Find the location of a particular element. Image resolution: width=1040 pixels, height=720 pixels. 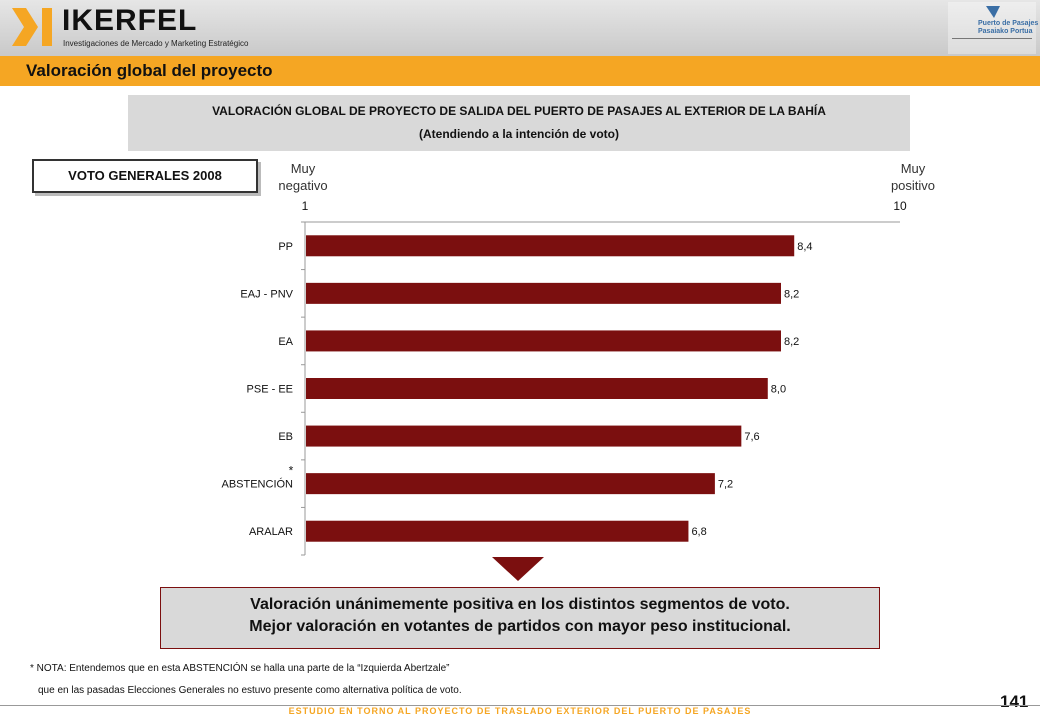

x-tick-label: 10 is located at coordinates (900, 206).